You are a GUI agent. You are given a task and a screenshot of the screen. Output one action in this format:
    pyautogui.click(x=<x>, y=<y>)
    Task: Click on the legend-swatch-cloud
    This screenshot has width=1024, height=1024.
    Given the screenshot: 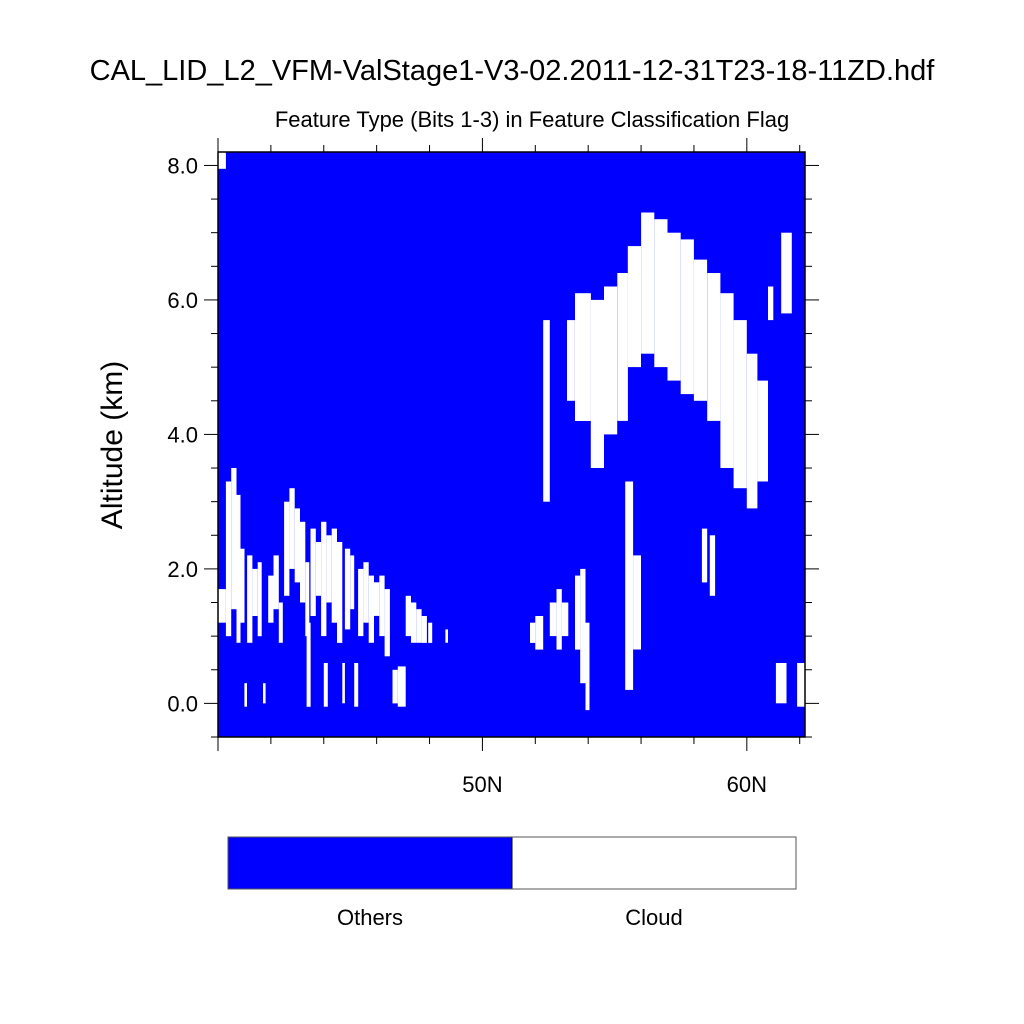 What is the action you would take?
    pyautogui.click(x=654, y=863)
    